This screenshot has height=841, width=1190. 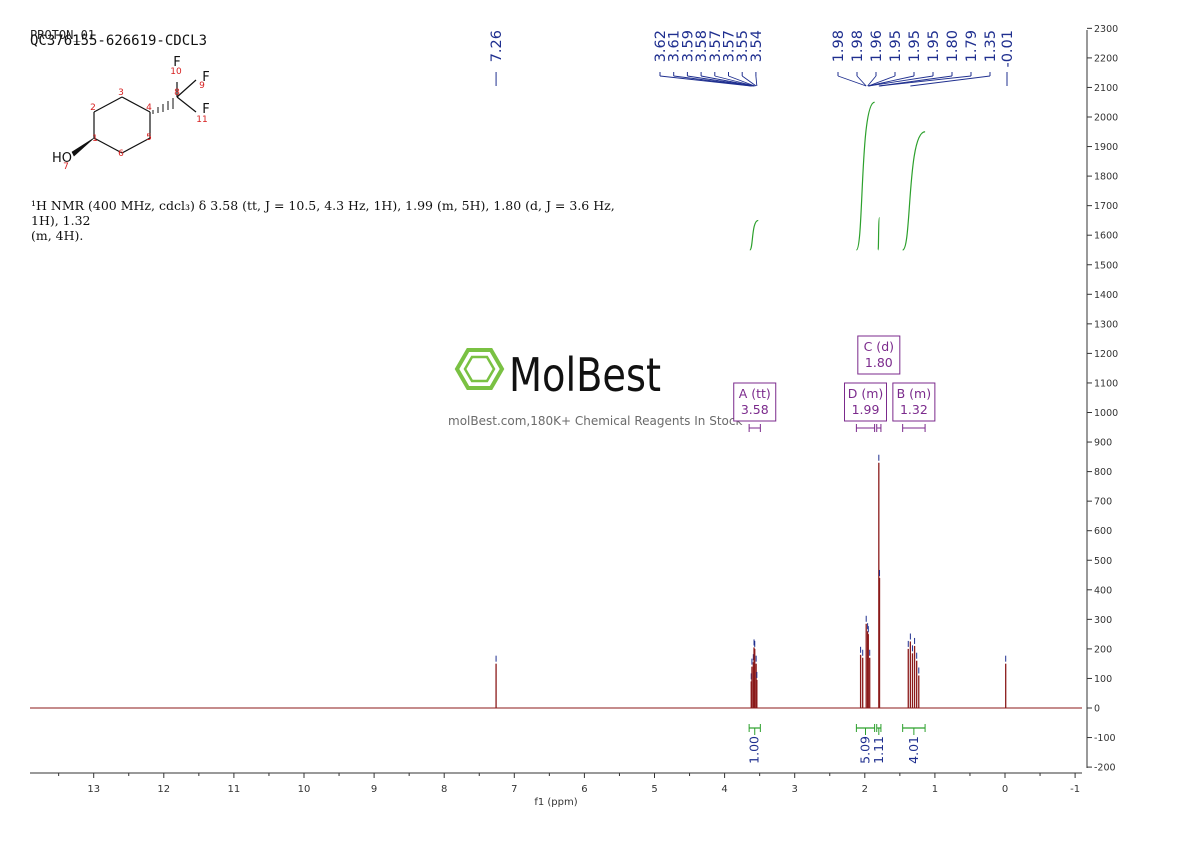 I want to click on x-tick-label: 6, so click(x=584, y=789).